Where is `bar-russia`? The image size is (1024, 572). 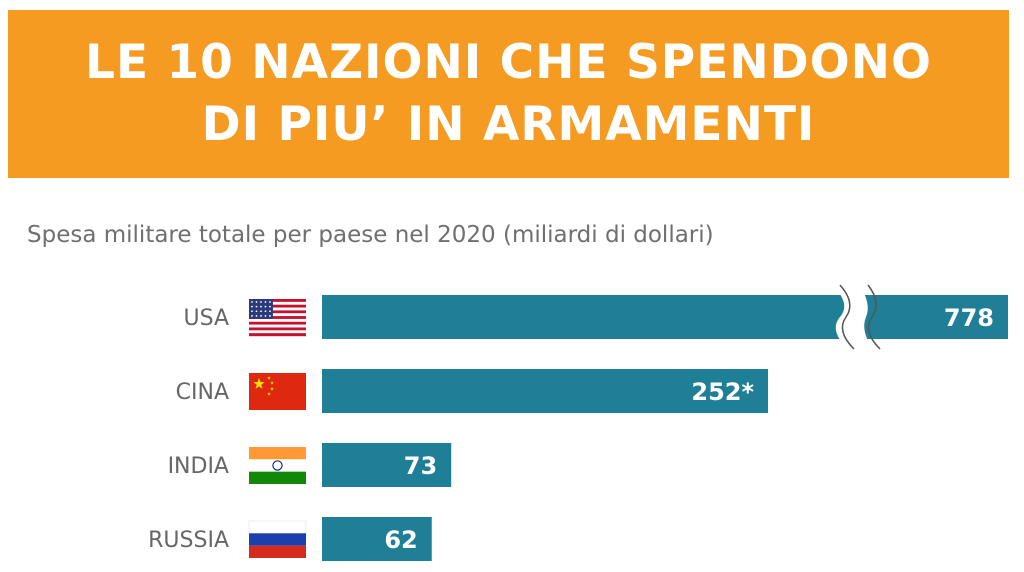 bar-russia is located at coordinates (377, 539).